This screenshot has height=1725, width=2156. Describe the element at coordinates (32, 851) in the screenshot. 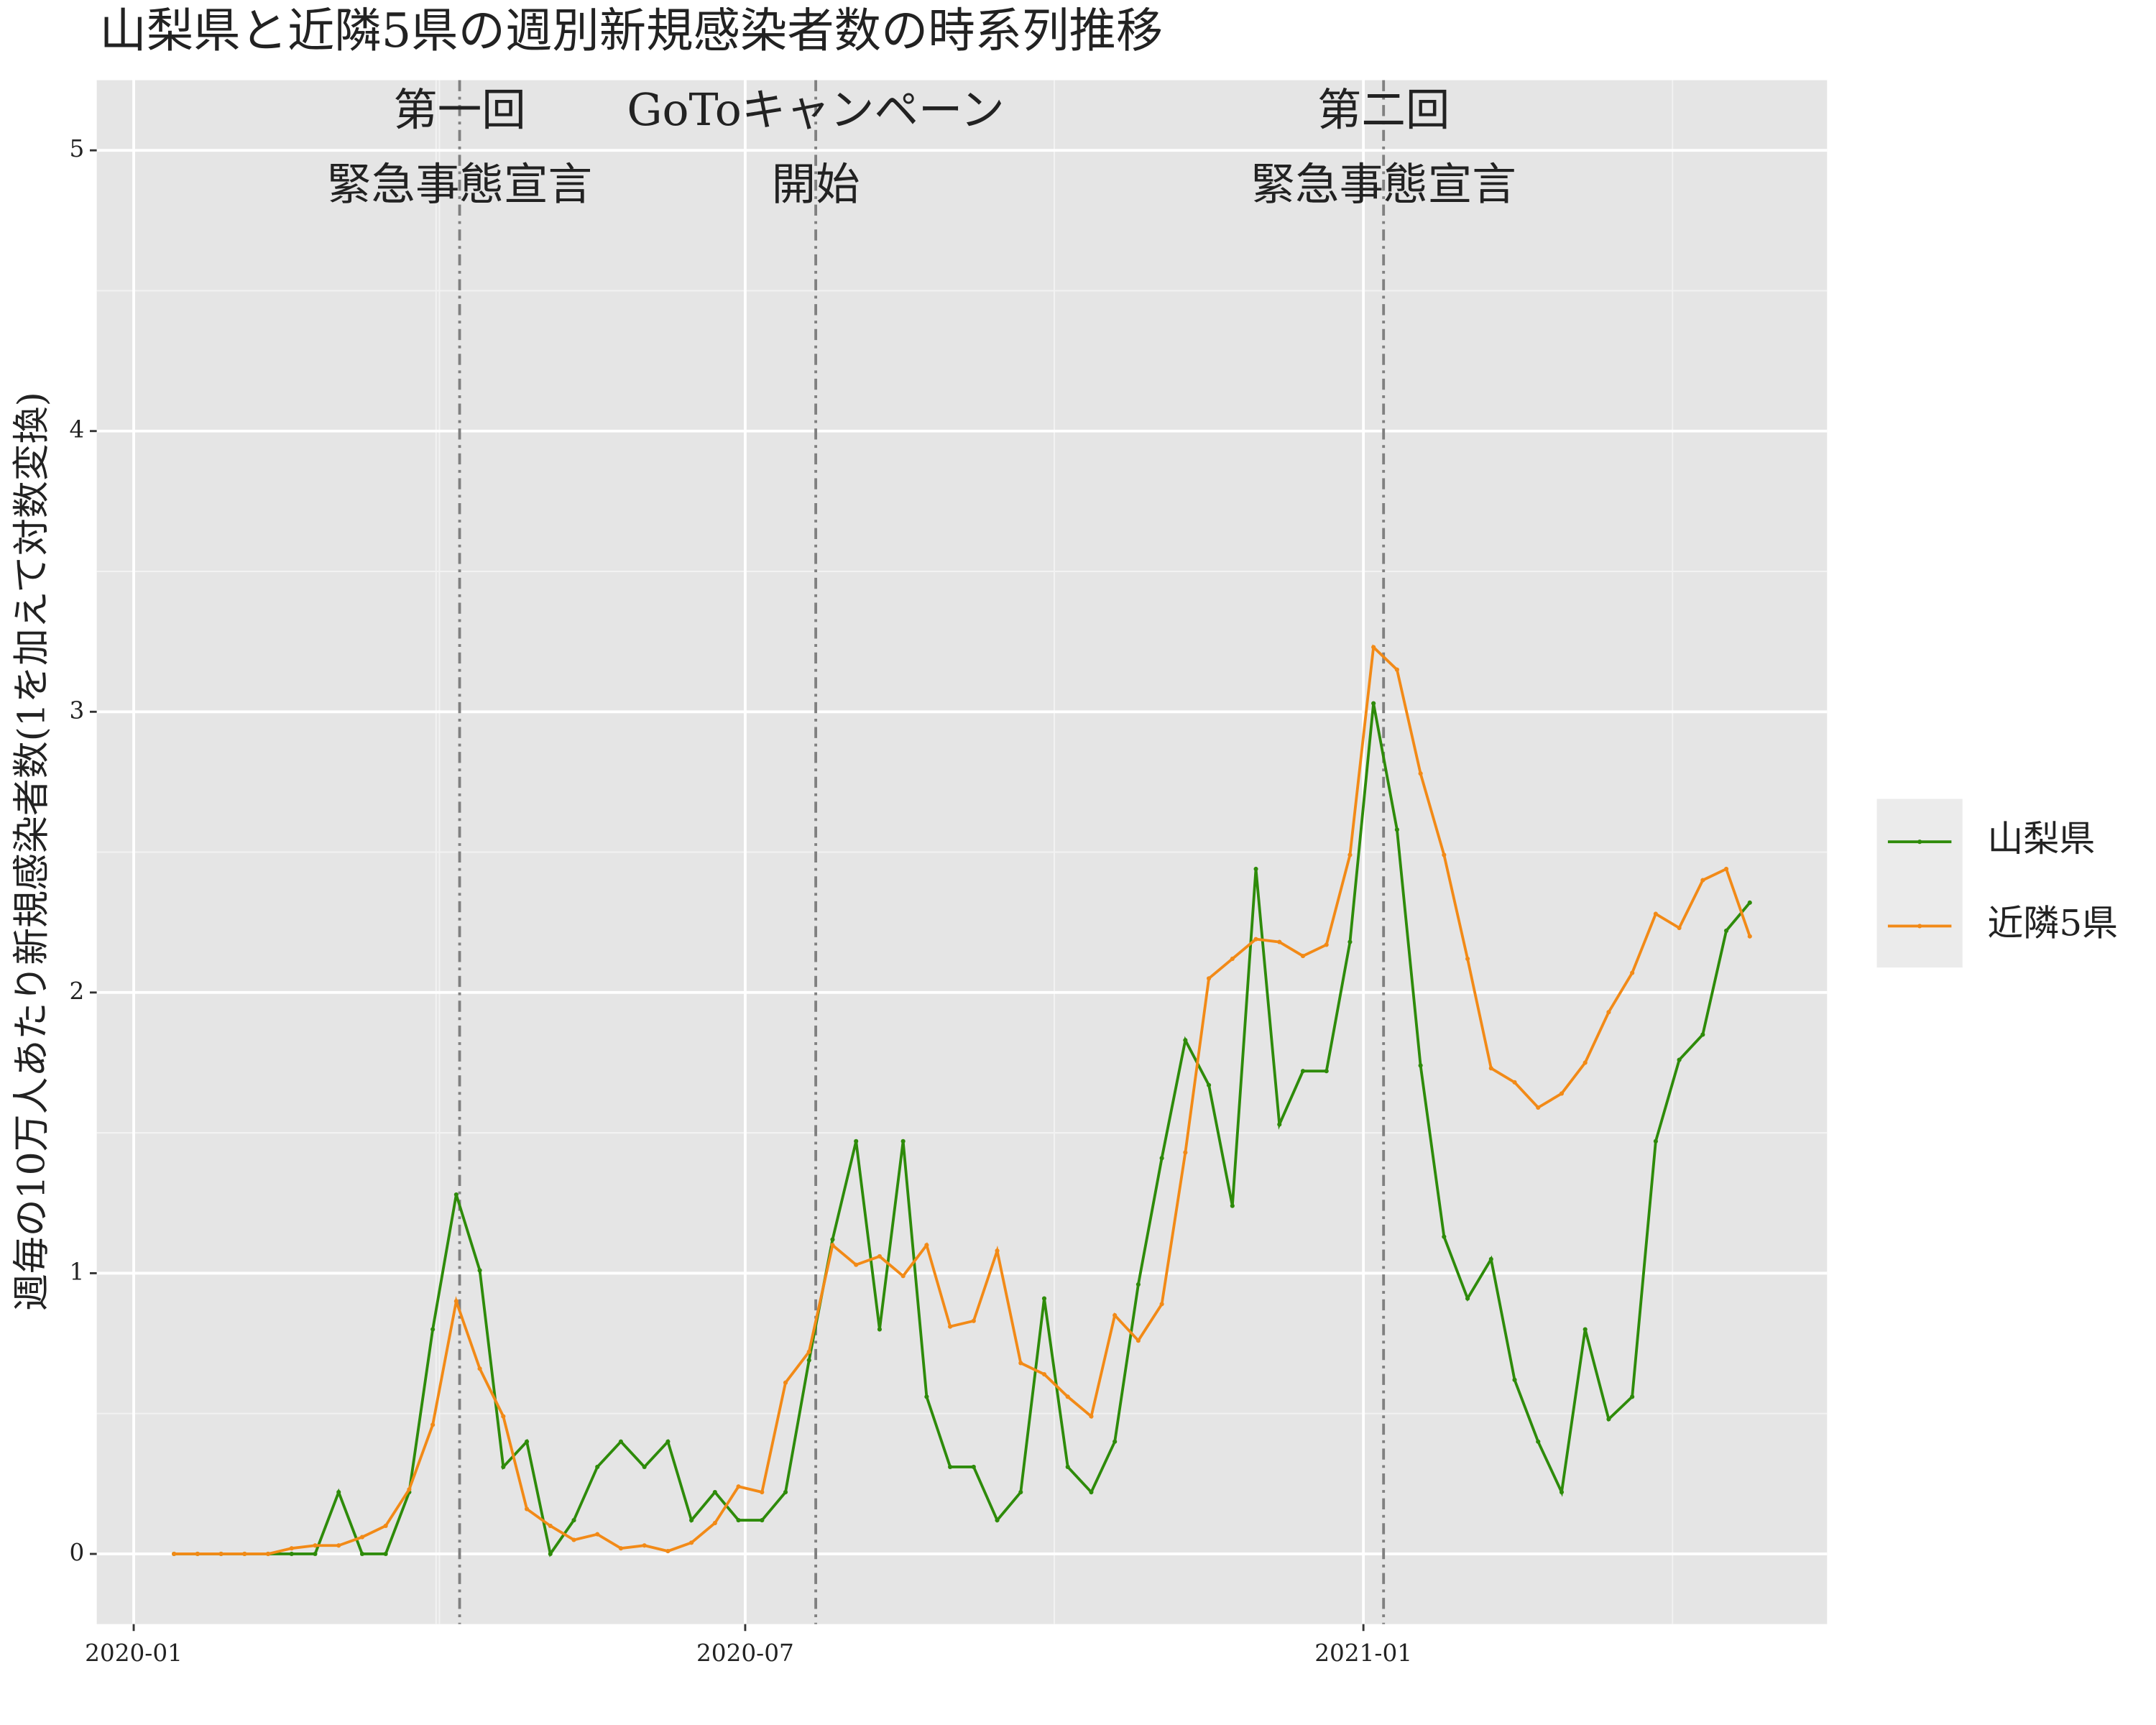

I see `y-axis-label: 週毎の10万人あたり新規感染者数(1を加えて対数変換)` at that location.